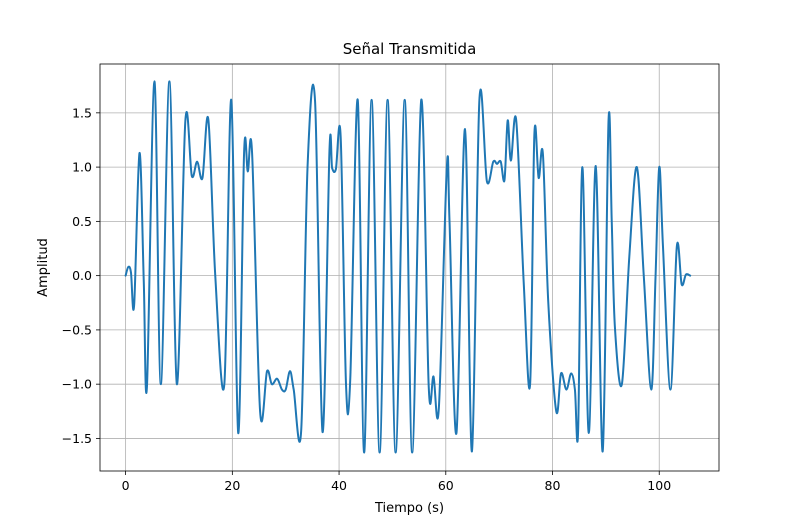  What do you see at coordinates (446, 485) in the screenshot?
I see `x-tick-label: 60` at bounding box center [446, 485].